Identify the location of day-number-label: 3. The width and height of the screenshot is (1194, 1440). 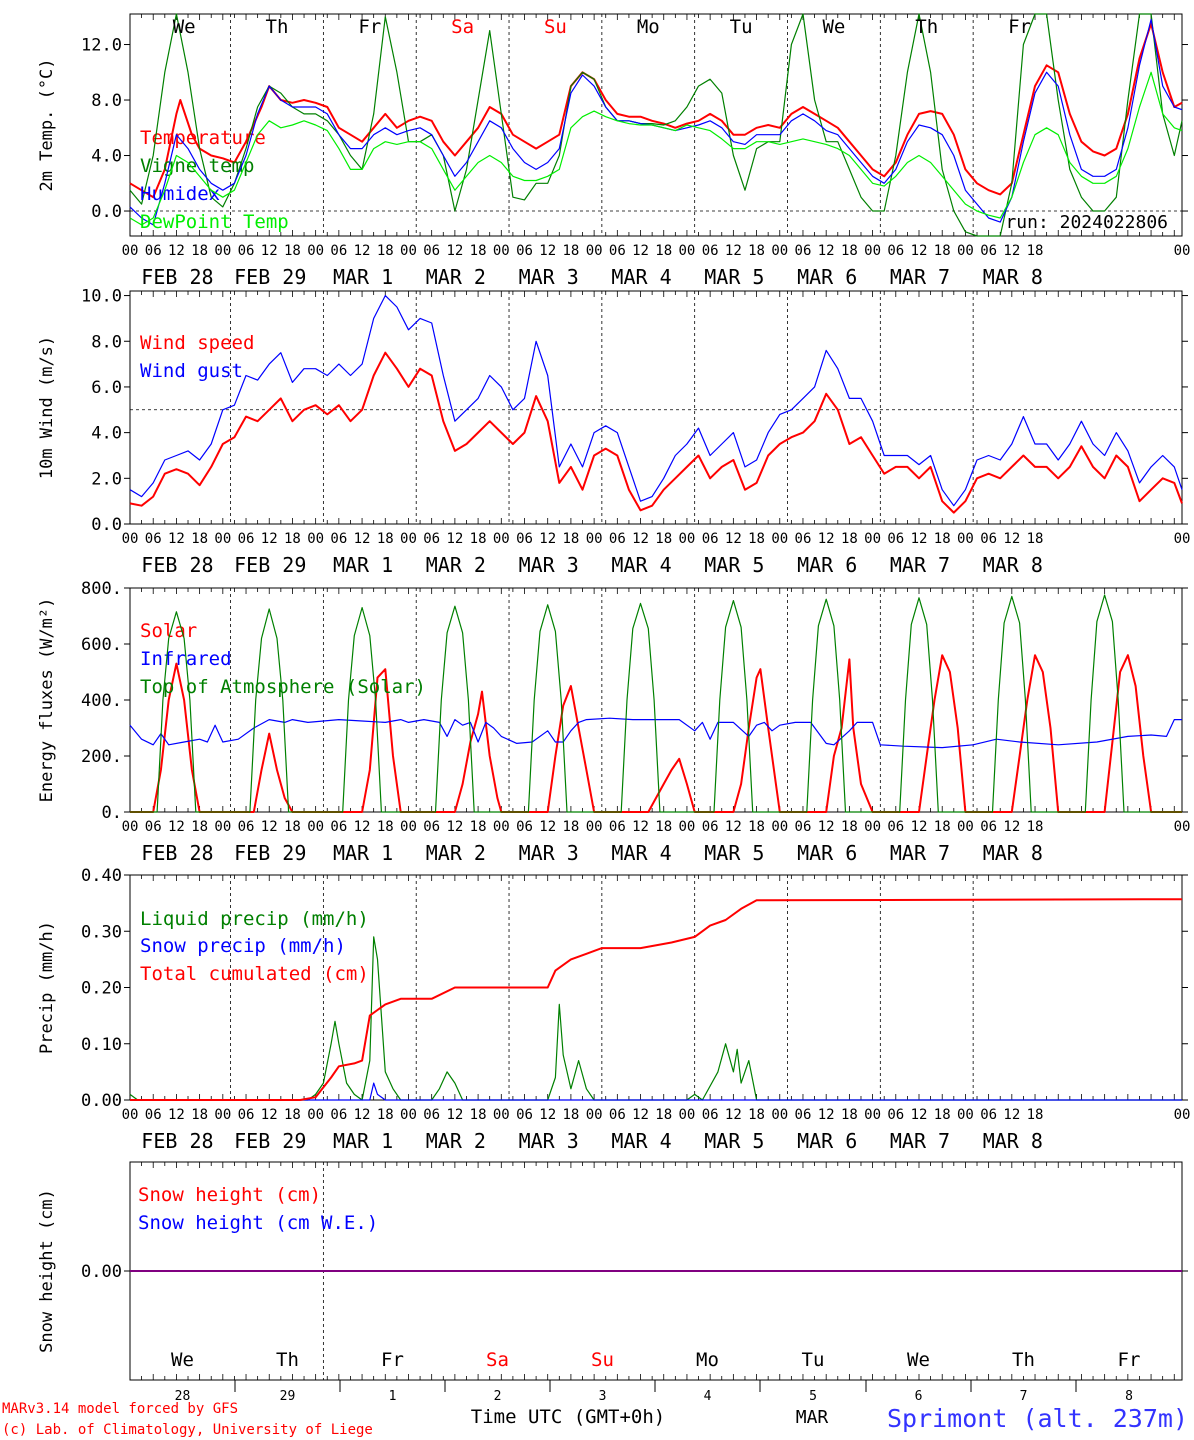
(603, 1396).